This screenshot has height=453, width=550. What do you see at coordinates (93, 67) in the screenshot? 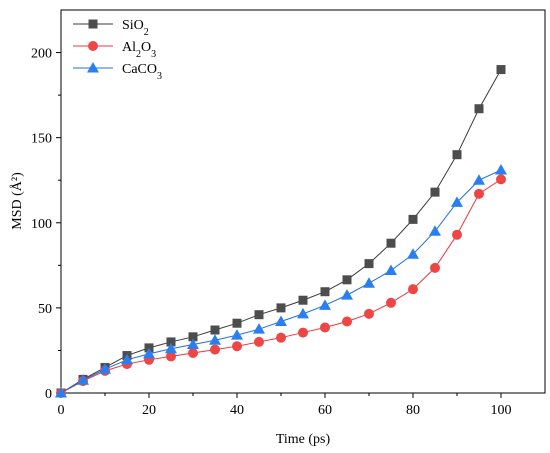
I see `legend-marker-caco3` at bounding box center [93, 67].